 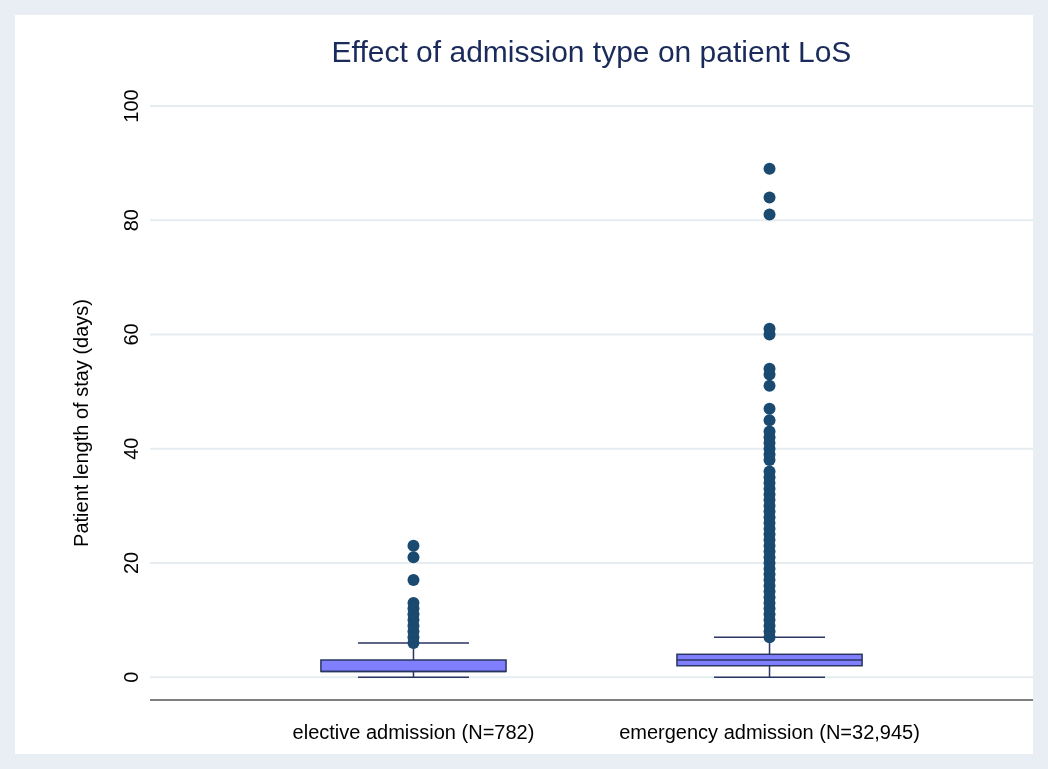 What do you see at coordinates (131, 563) in the screenshot?
I see `y-tick-label: 20` at bounding box center [131, 563].